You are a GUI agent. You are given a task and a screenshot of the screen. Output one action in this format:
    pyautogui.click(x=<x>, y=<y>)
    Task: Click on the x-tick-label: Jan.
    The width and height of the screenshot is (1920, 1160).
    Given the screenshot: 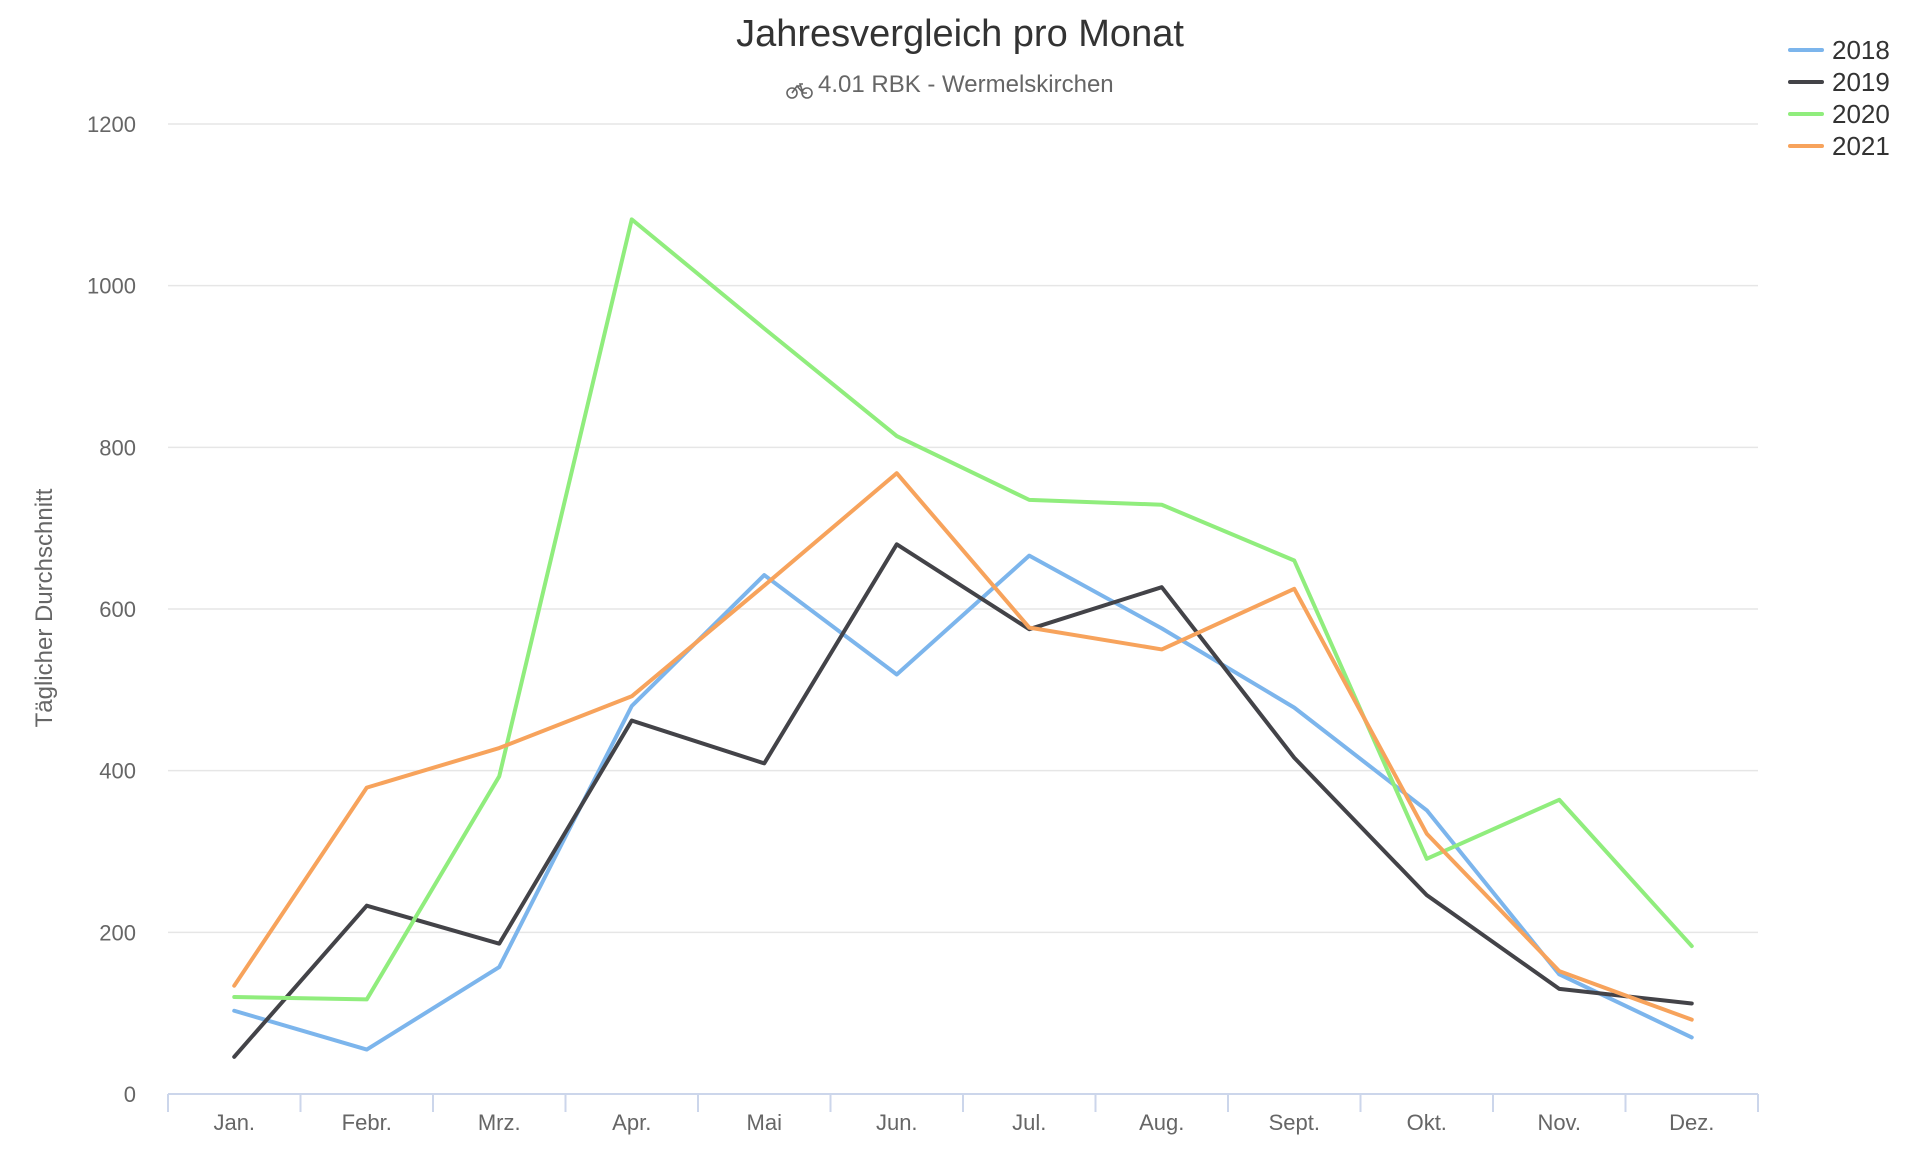 What is the action you would take?
    pyautogui.click(x=234, y=1122)
    